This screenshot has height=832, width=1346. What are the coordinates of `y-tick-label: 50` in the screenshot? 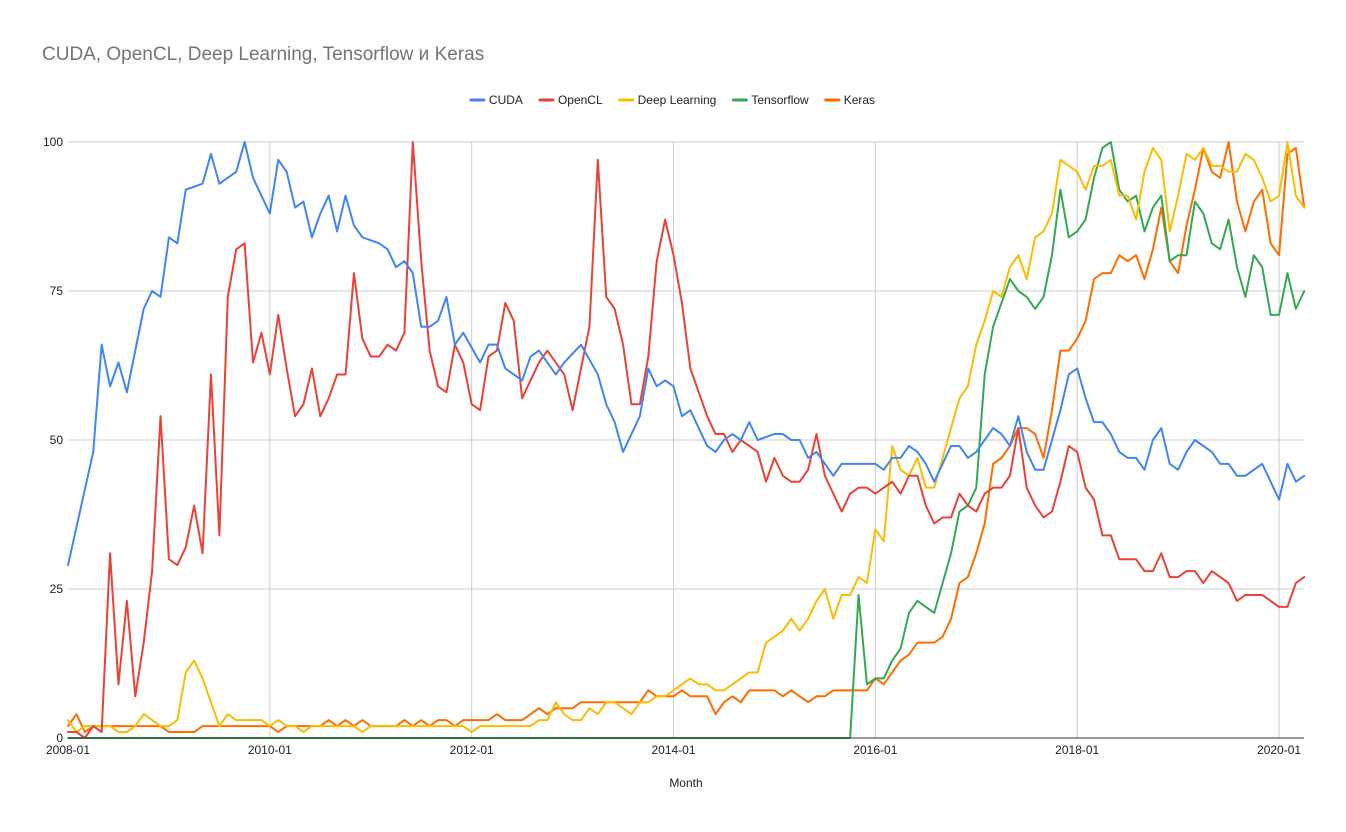 It's located at (57, 440).